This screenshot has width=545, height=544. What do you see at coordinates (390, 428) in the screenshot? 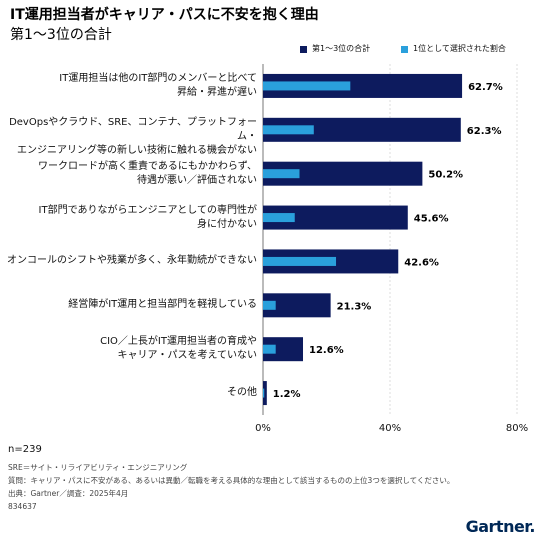
I see `x-tick-label: 40%` at bounding box center [390, 428].